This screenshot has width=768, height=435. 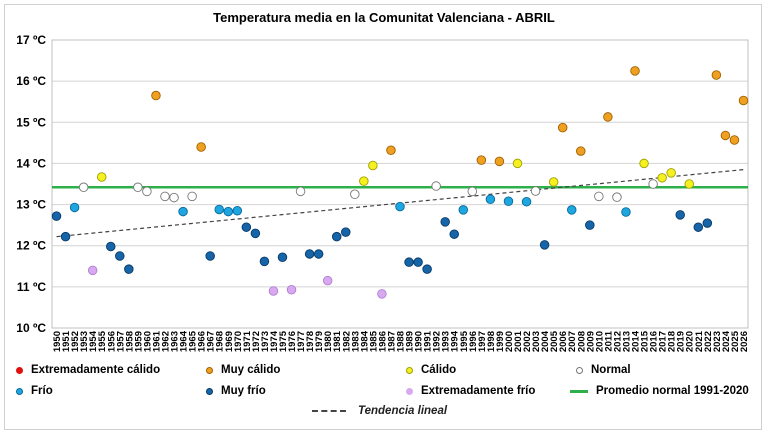 I want to click on x-tick-label: 2020, so click(x=690, y=341).